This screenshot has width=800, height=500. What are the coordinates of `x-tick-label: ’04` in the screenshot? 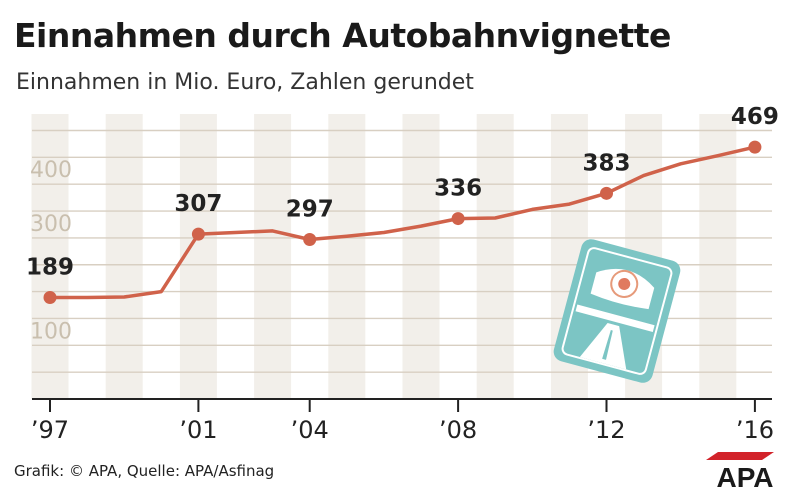 It's located at (310, 430).